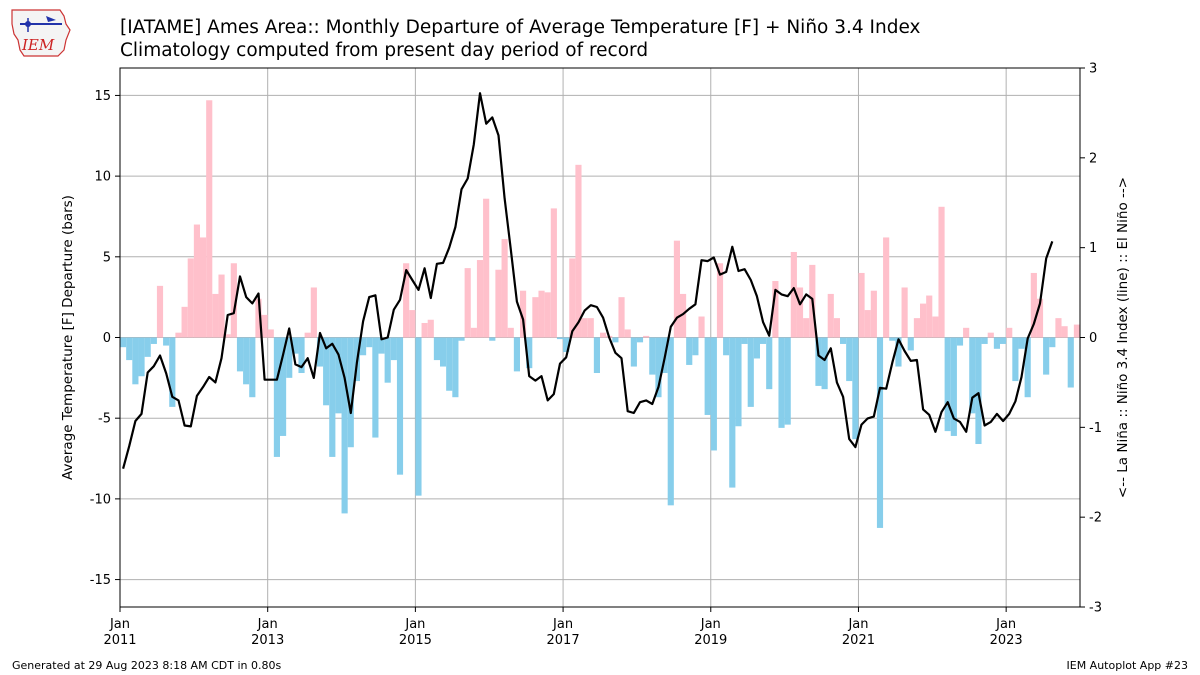 This screenshot has height=675, width=1200. What do you see at coordinates (68, 337) in the screenshot?
I see `y-axis-label: Average Temperature [F] Departure (bars)` at bounding box center [68, 337].